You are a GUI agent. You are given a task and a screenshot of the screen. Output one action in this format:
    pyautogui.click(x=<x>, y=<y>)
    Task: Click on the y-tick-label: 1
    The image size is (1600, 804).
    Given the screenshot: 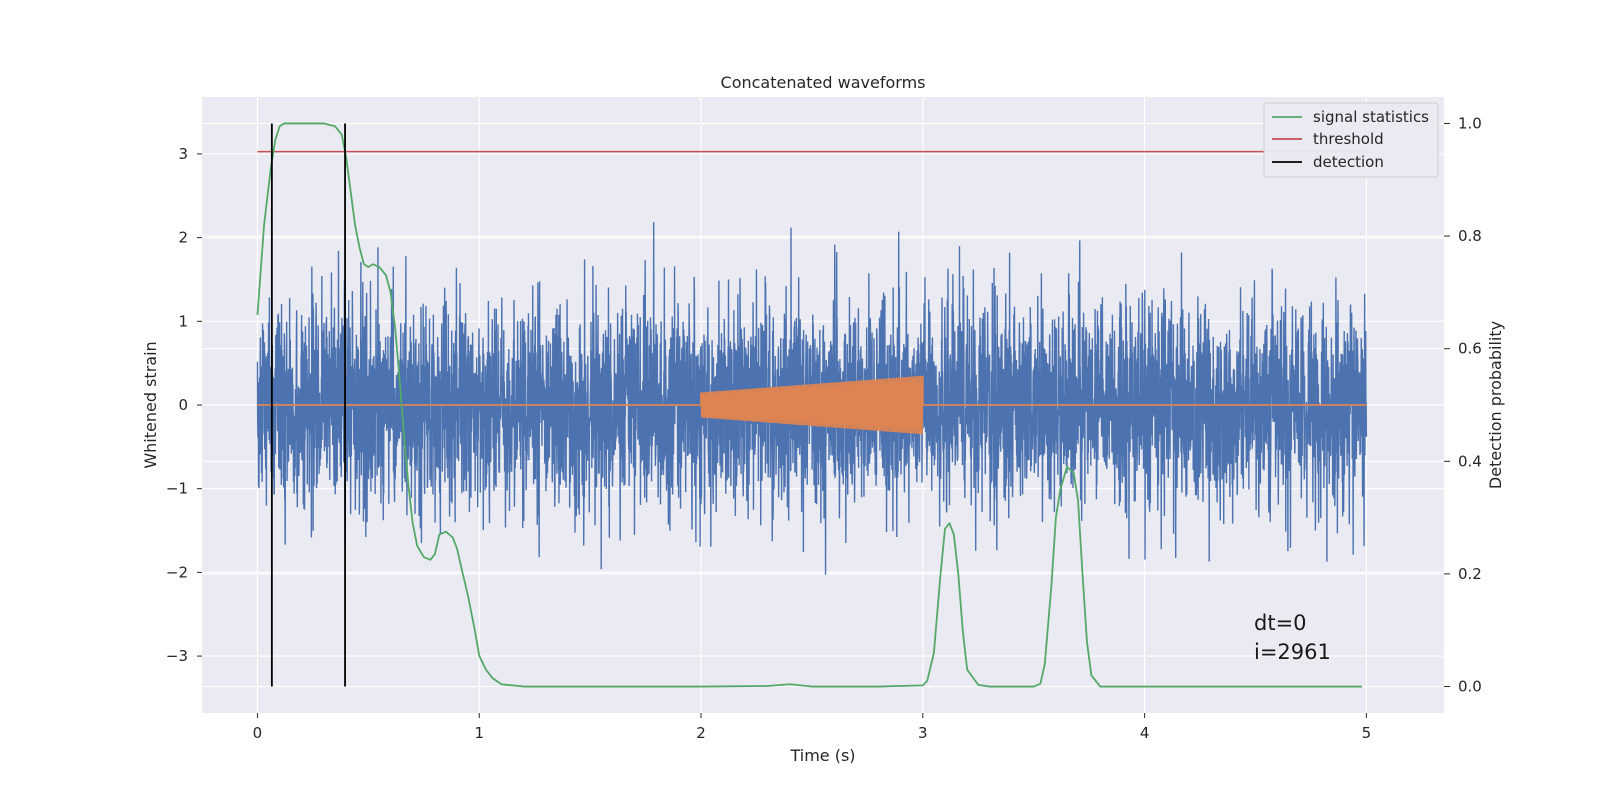 What is the action you would take?
    pyautogui.click(x=183, y=321)
    